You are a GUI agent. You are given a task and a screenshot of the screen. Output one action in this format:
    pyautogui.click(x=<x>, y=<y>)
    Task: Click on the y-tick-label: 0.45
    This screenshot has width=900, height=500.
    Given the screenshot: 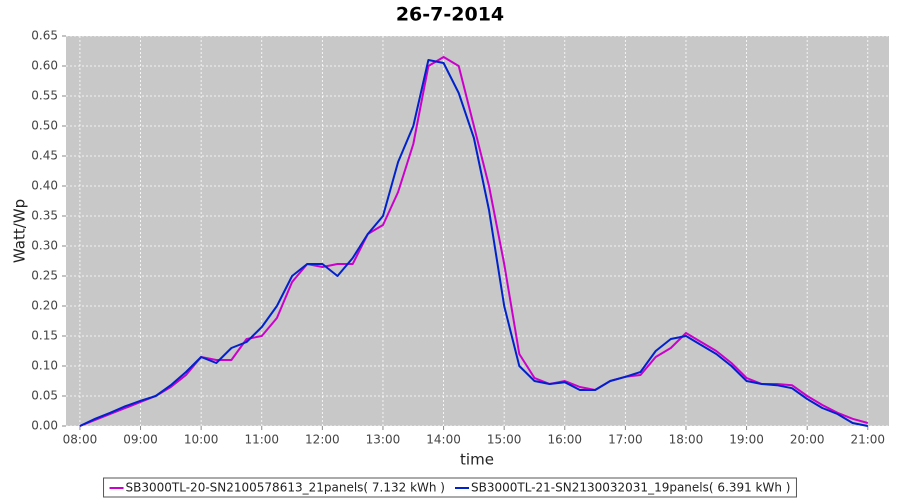 What is the action you would take?
    pyautogui.click(x=44, y=156)
    